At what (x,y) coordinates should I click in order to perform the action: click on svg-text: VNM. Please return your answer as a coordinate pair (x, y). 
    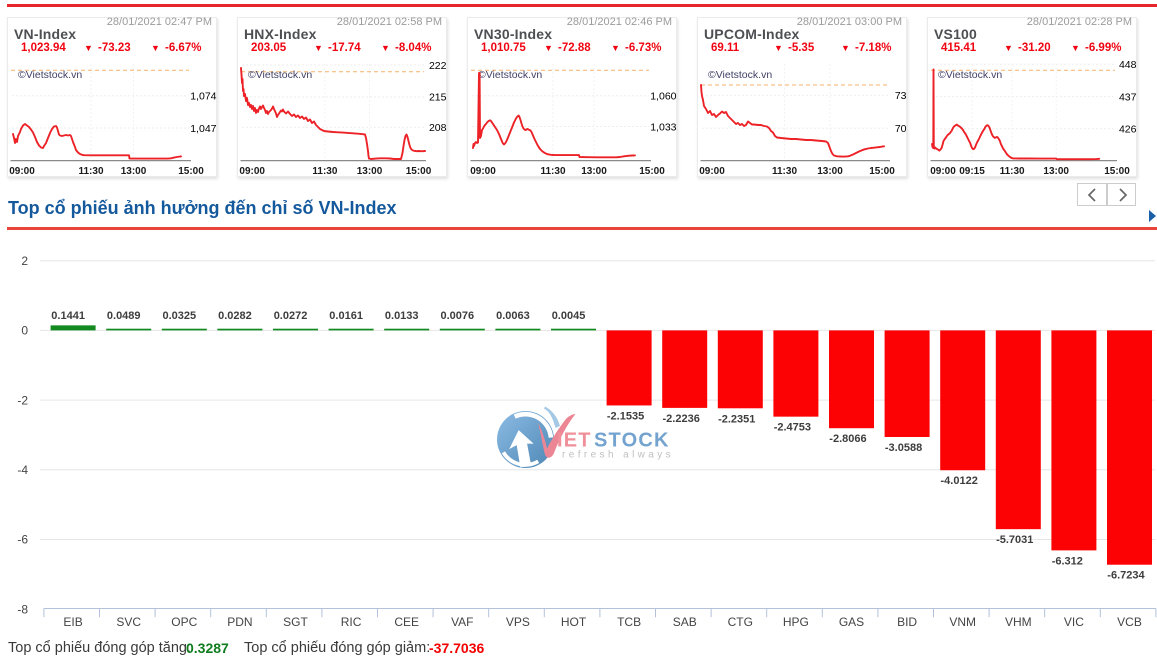
    Looking at the image, I should click on (962, 622).